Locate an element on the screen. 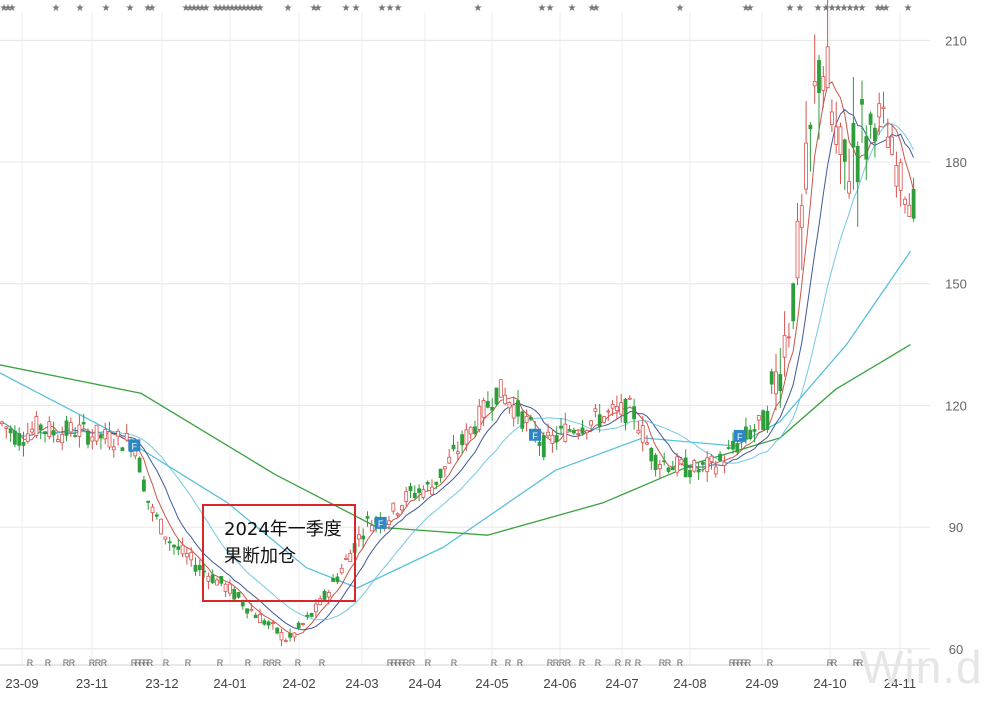 Image resolution: width=1000 pixels, height=703 pixels. x-tick-label: 23-12 is located at coordinates (161, 683).